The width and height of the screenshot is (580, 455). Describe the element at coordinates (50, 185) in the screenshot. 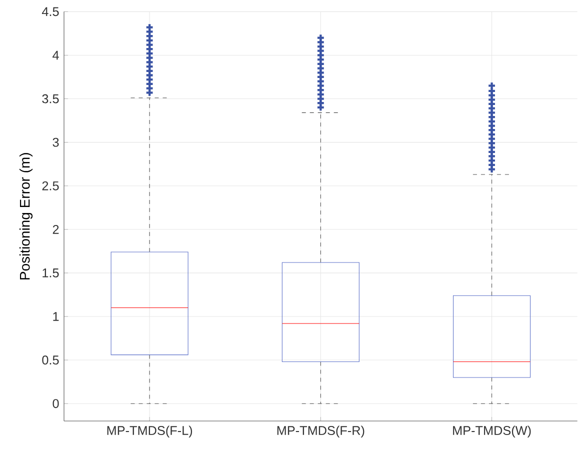

I see `y-tick-label: 2.5` at that location.